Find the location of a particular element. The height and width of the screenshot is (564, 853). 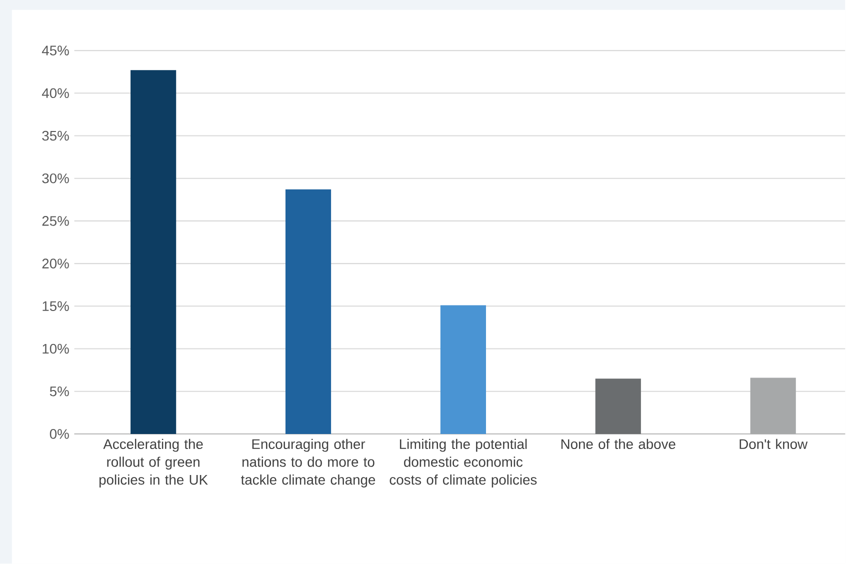

y-tick-label: 20% is located at coordinates (55, 263).